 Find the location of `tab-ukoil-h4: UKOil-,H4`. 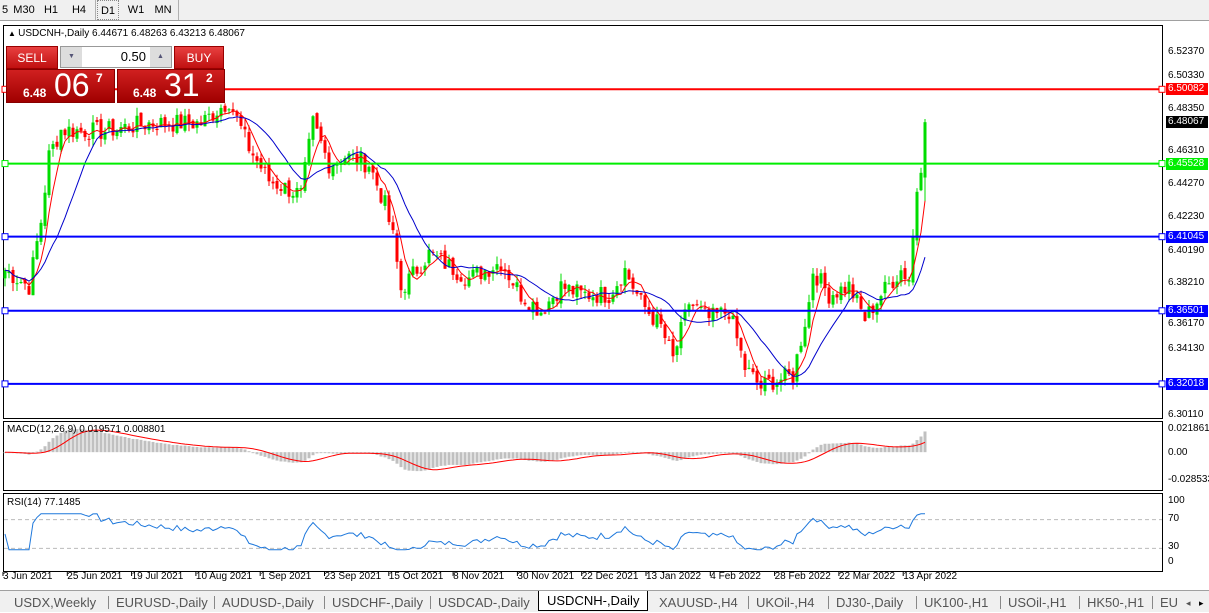

tab-ukoil-h4: UKOil-,H4 is located at coordinates (785, 602).